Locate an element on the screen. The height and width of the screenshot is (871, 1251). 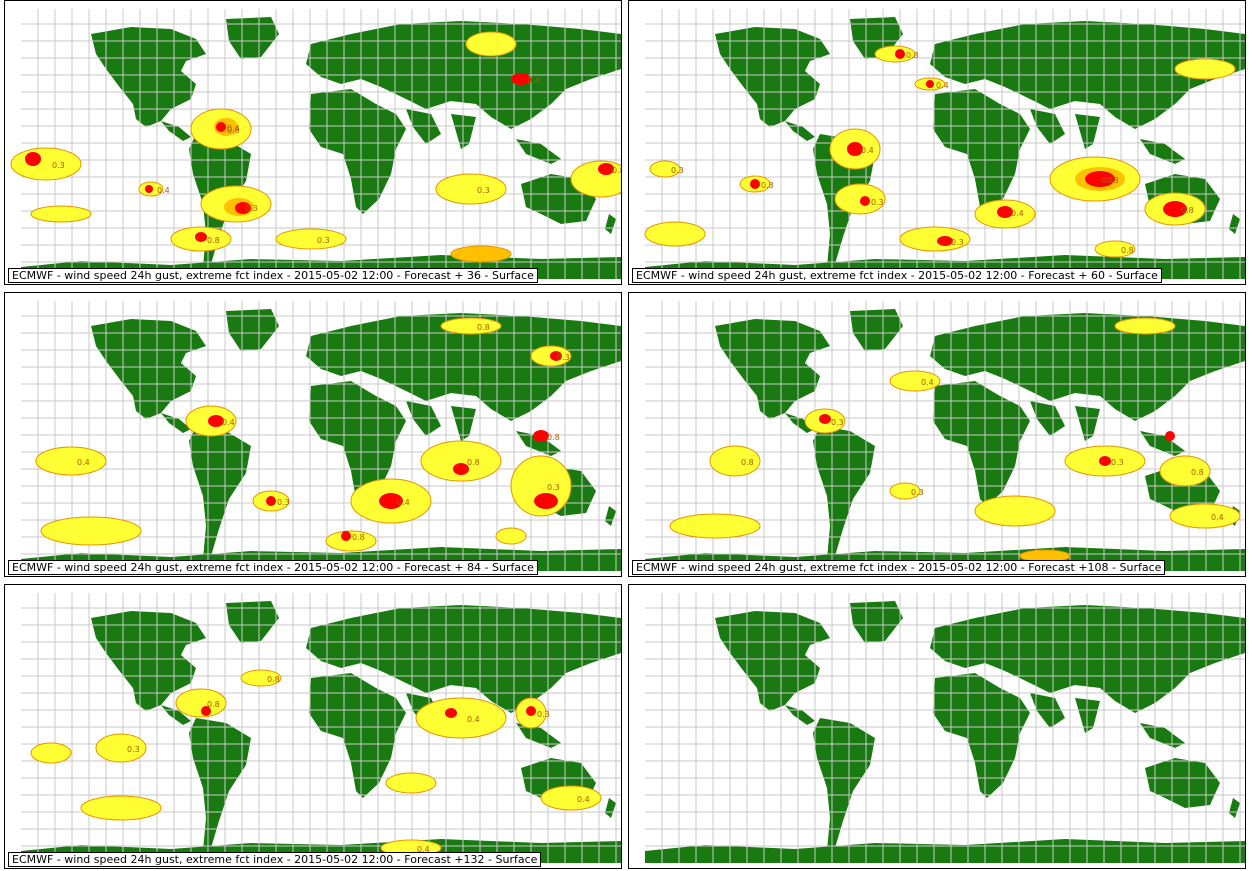
extreme-index-field: 0.3 0.8 0.4 0.3 0.8 0.4 0.3 is located at coordinates (955, 440).